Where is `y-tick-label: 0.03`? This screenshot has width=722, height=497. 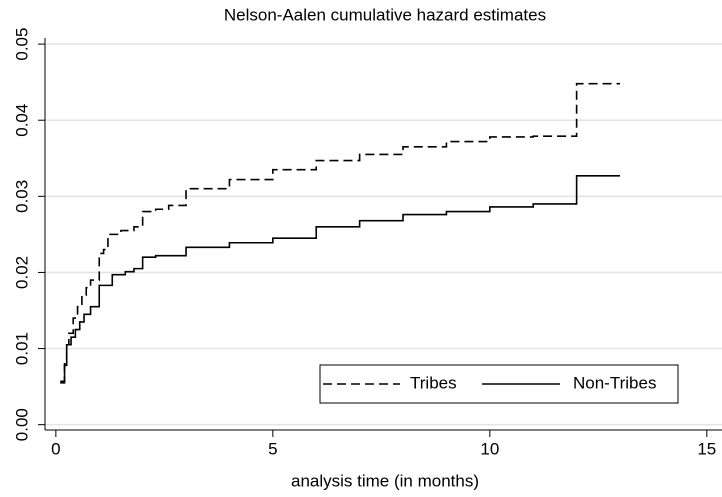
y-tick-label: 0.03 is located at coordinates (21, 196).